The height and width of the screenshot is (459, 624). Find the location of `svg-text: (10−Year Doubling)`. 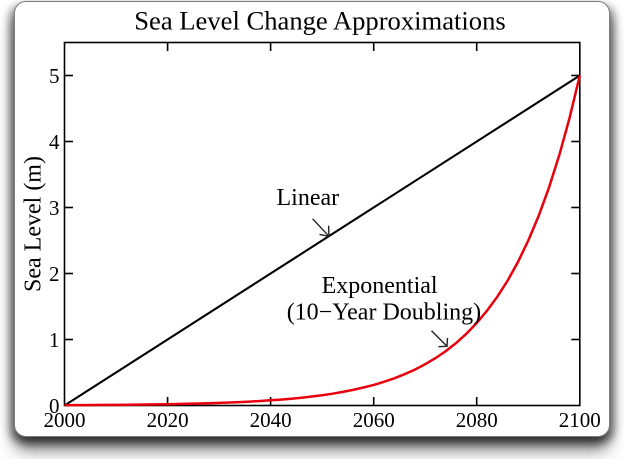

svg-text: (10−Year Doubling) is located at coordinates (384, 312).